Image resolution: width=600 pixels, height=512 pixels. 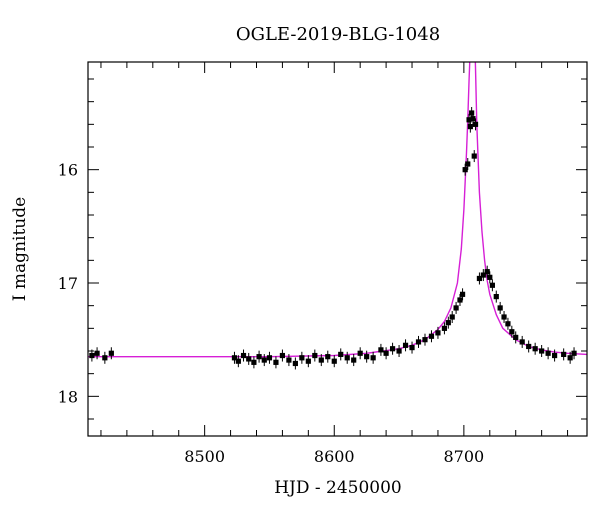 What do you see at coordinates (68, 396) in the screenshot?
I see `y-tick-label: 18` at bounding box center [68, 396].